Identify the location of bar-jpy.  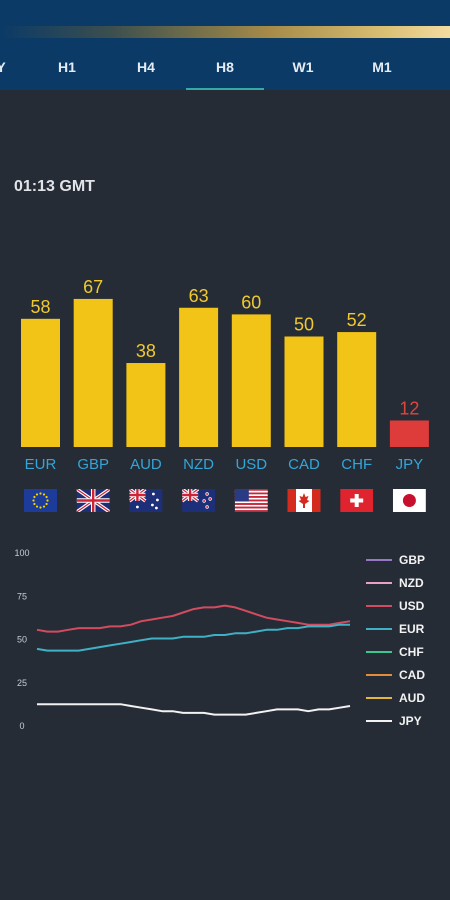
(409, 433).